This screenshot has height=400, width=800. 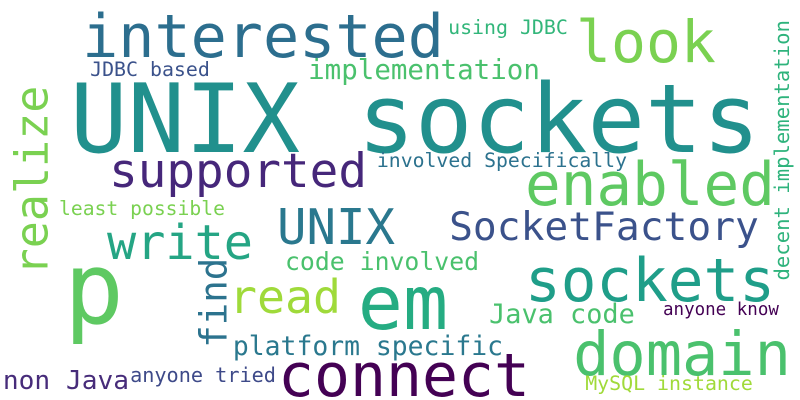 What do you see at coordinates (424, 70) in the screenshot?
I see `word-implementation: implementation` at bounding box center [424, 70].